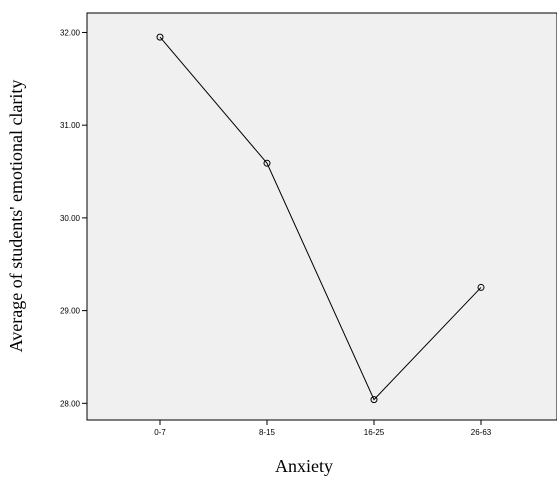 This screenshot has height=482, width=557. I want to click on x-tick-label: 0-7, so click(160, 432).